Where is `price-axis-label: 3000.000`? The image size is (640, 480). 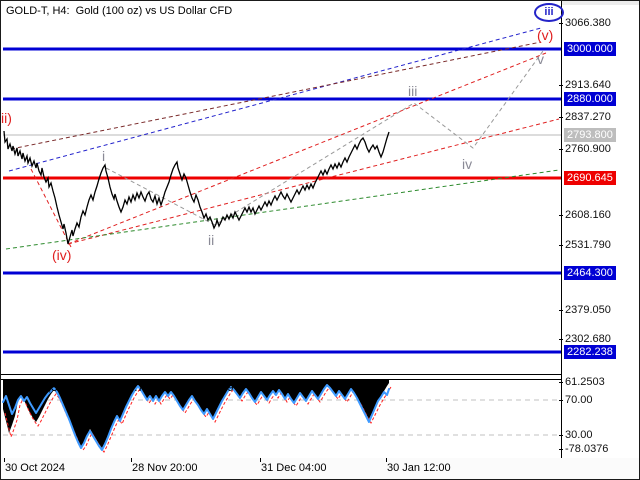 price-axis-label: 3000.000 is located at coordinates (590, 49).